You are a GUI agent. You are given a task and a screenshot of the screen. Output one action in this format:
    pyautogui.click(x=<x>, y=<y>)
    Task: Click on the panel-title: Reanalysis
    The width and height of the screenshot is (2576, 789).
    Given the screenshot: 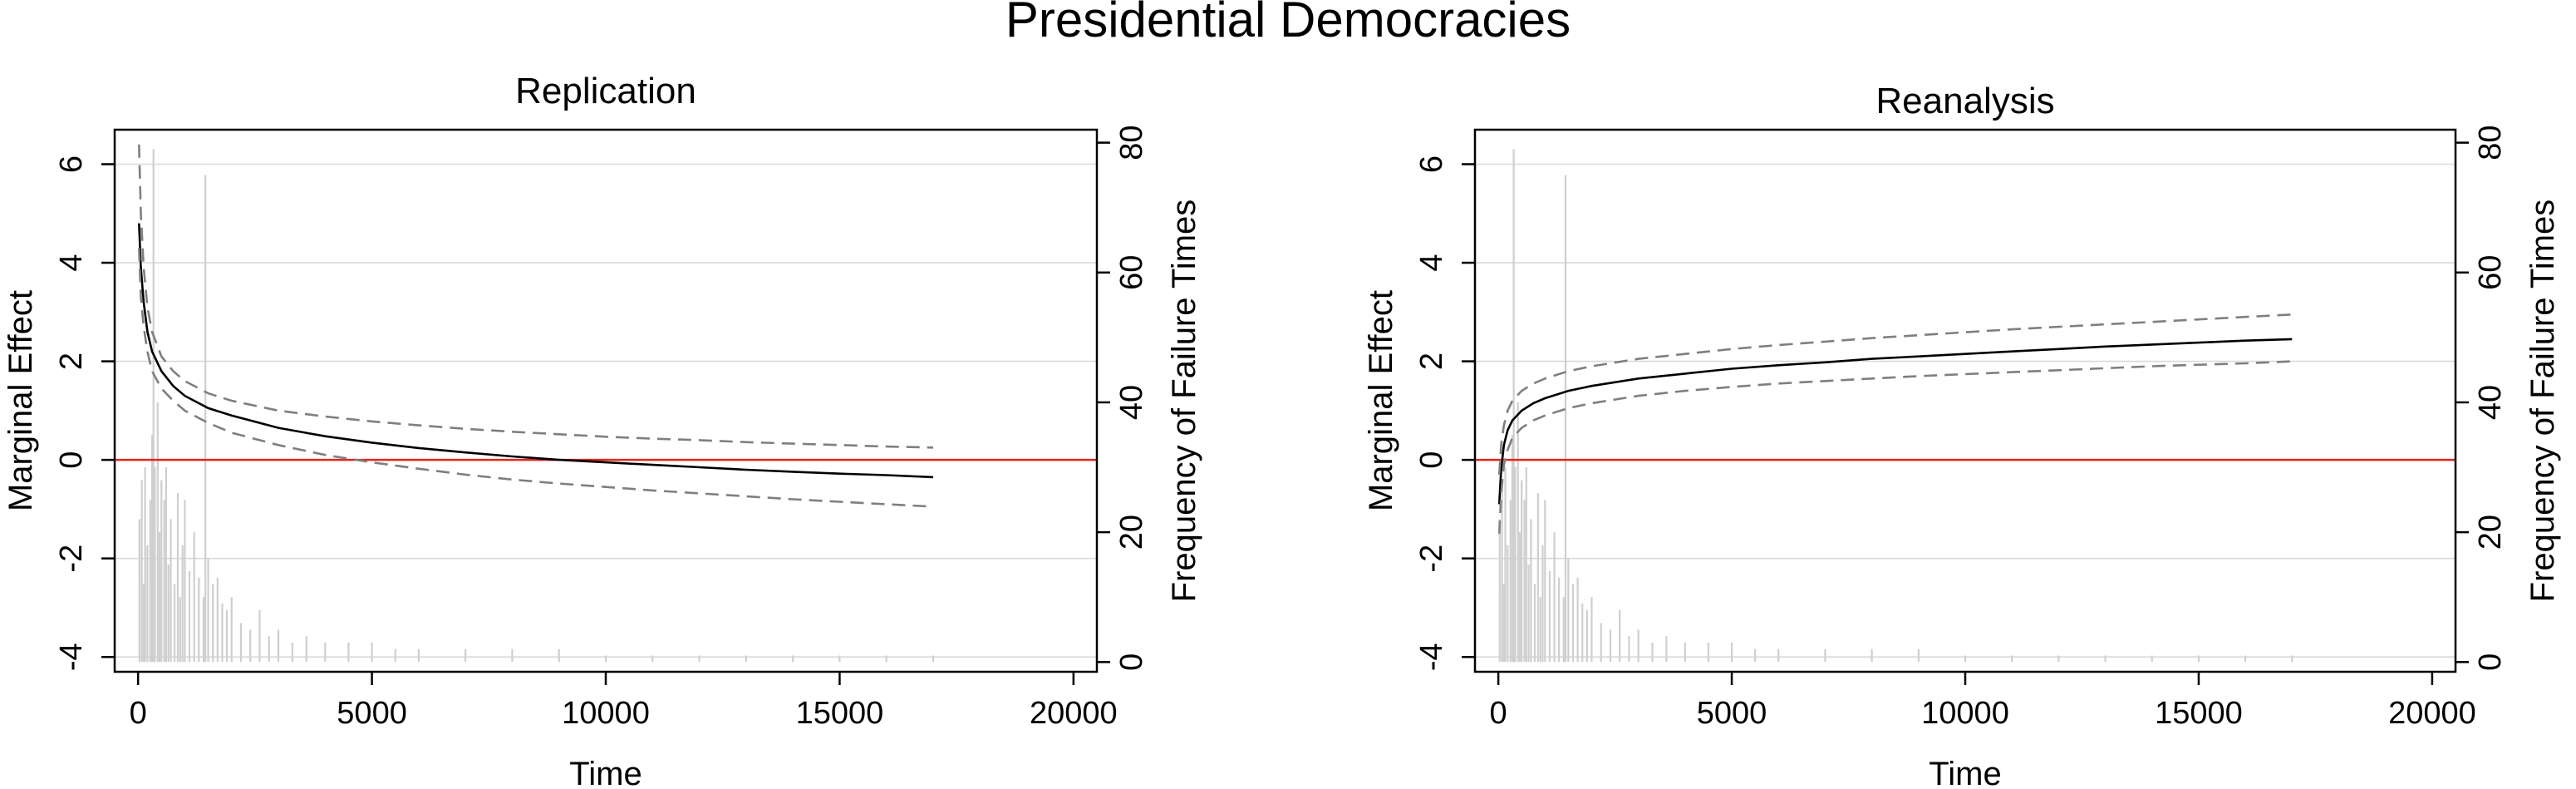 What is the action you would take?
    pyautogui.click(x=1965, y=101)
    